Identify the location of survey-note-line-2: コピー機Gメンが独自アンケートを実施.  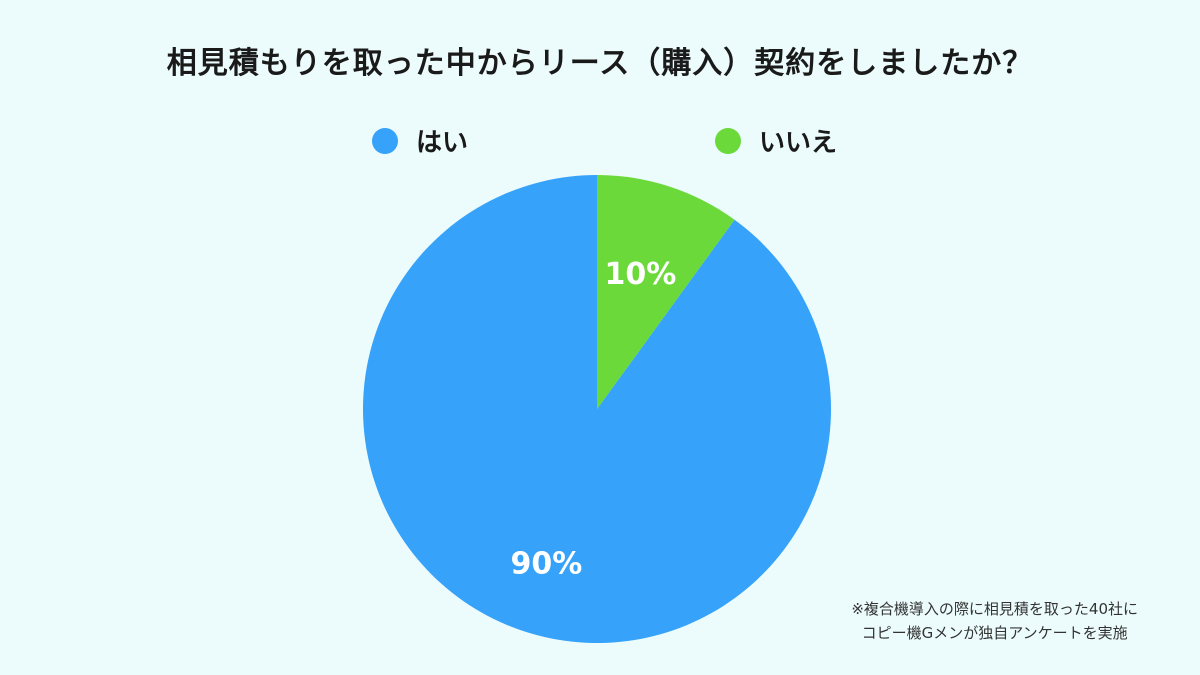
(994, 633).